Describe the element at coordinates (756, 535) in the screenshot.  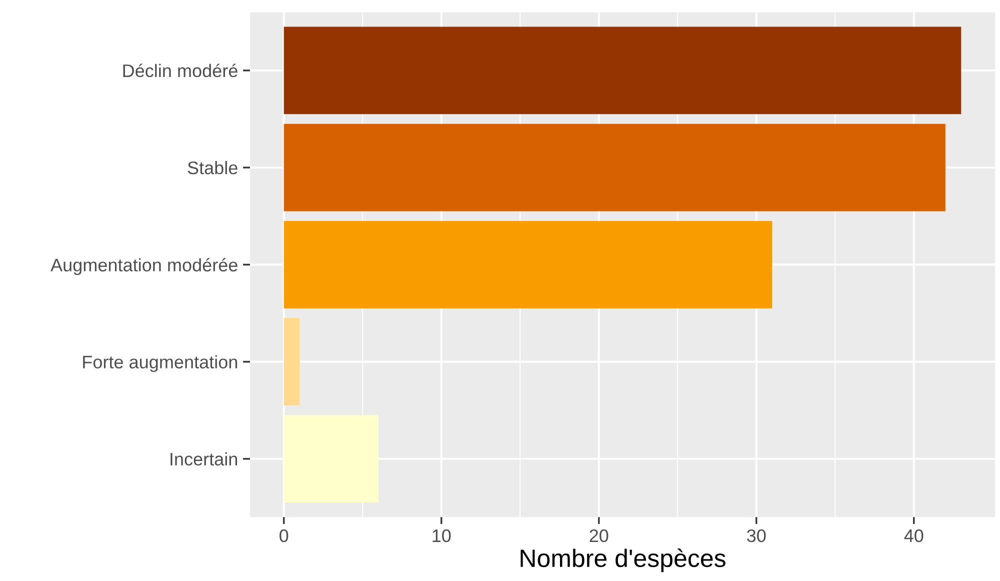
I see `x-tick-label: 30` at that location.